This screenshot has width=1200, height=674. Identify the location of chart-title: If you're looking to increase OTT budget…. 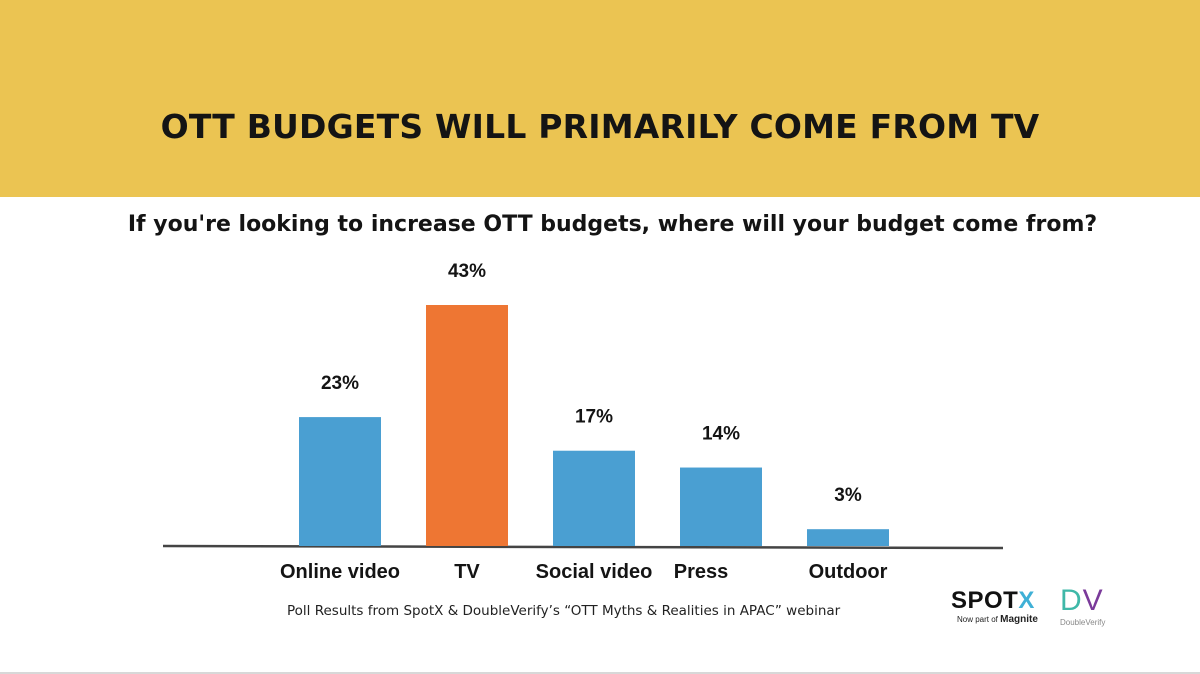
(612, 224).